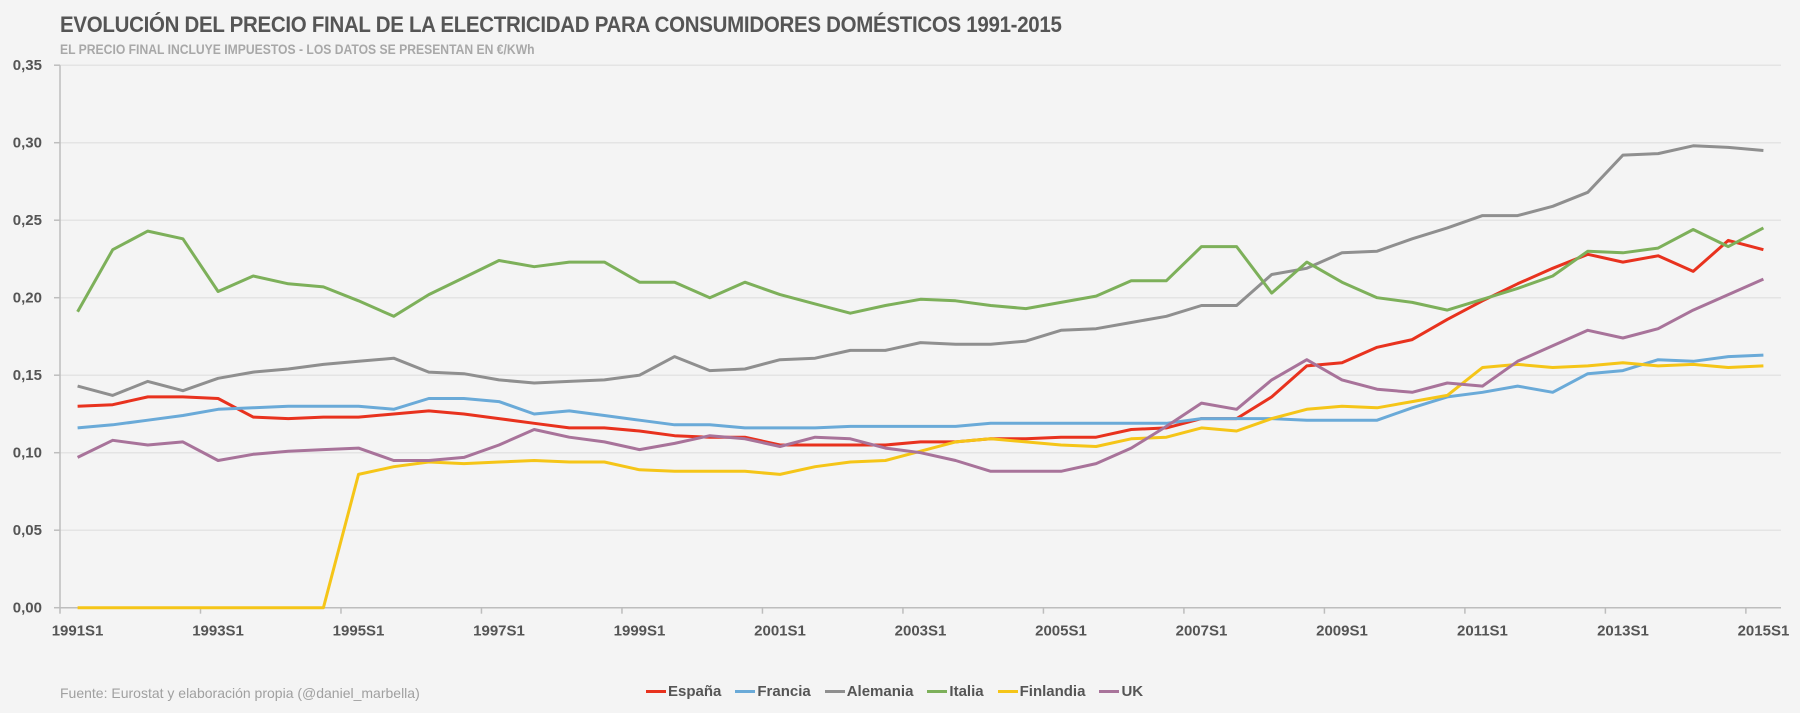 Image resolution: width=1800 pixels, height=713 pixels. What do you see at coordinates (1623, 631) in the screenshot?
I see `x-tick-label: 2013S1` at bounding box center [1623, 631].